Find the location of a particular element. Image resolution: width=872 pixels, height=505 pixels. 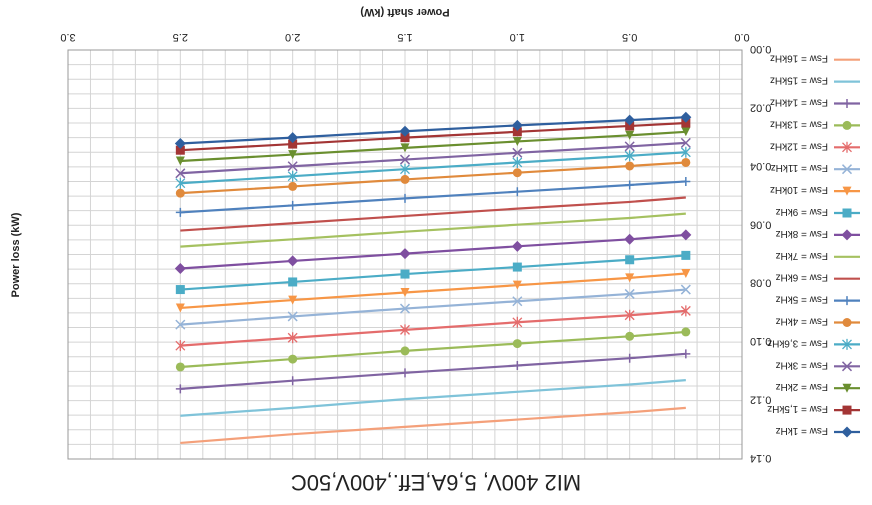

legend-item: Fsw = 11kHz is located at coordinates (815, 168).